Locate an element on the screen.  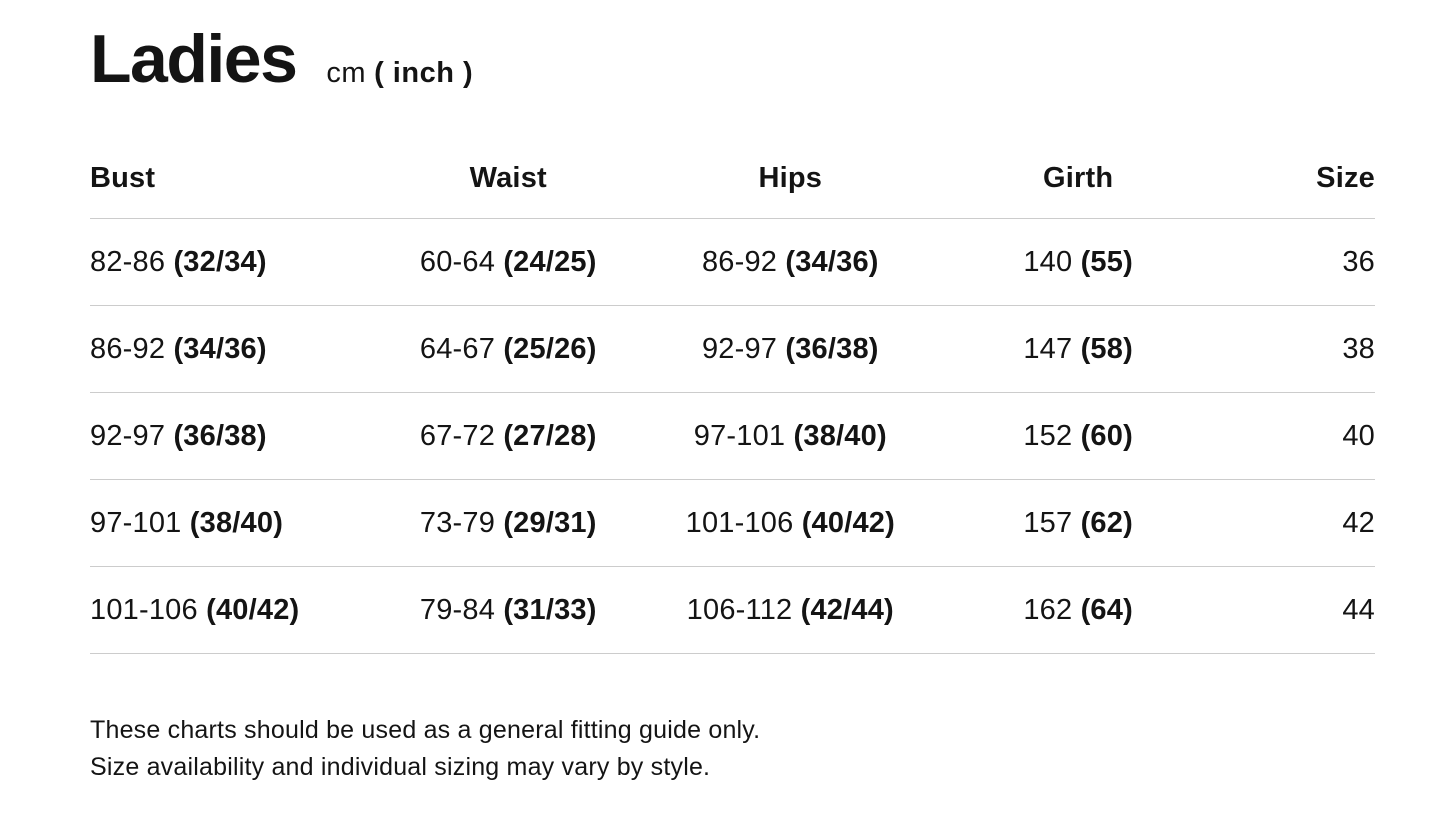
hips-cell: 106-112 (42/44) is located at coordinates (790, 610).